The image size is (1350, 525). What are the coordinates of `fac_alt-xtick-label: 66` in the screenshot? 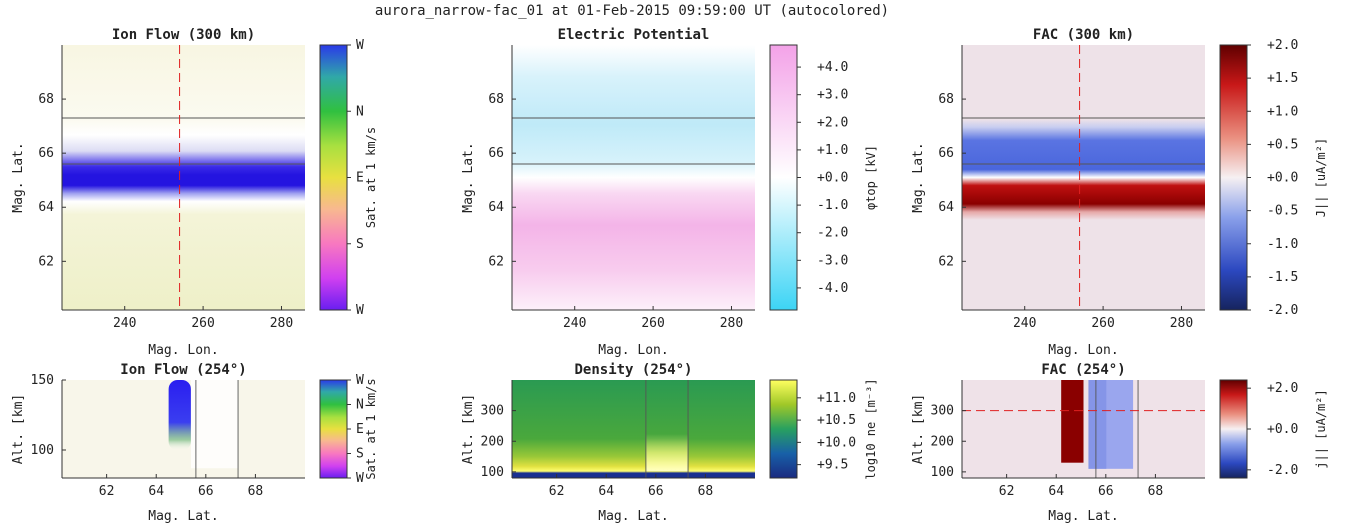 It's located at (1106, 491).